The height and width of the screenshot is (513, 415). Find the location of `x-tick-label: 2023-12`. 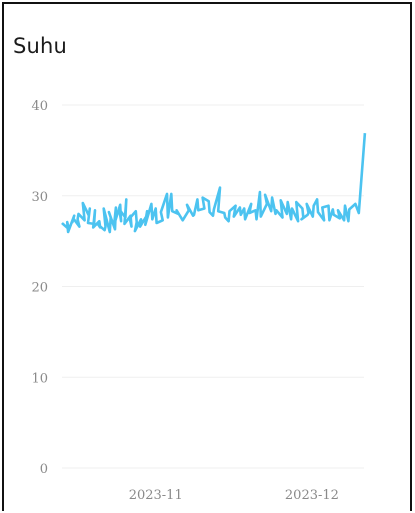

x-tick-label: 2023-12 is located at coordinates (312, 495).